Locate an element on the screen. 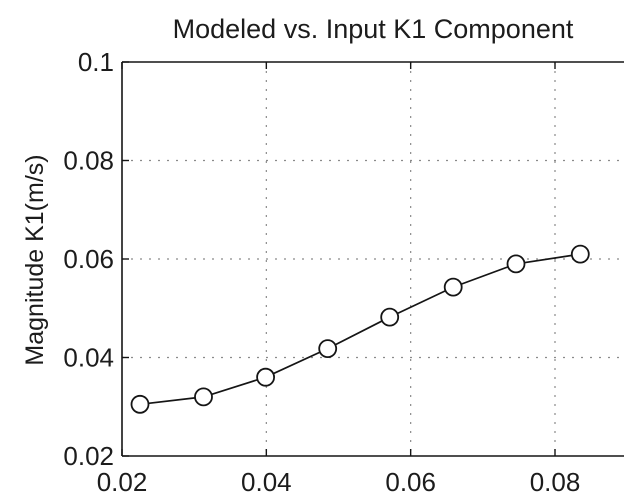 The image size is (624, 501). y-tick-label: 0.08 is located at coordinates (88, 161).